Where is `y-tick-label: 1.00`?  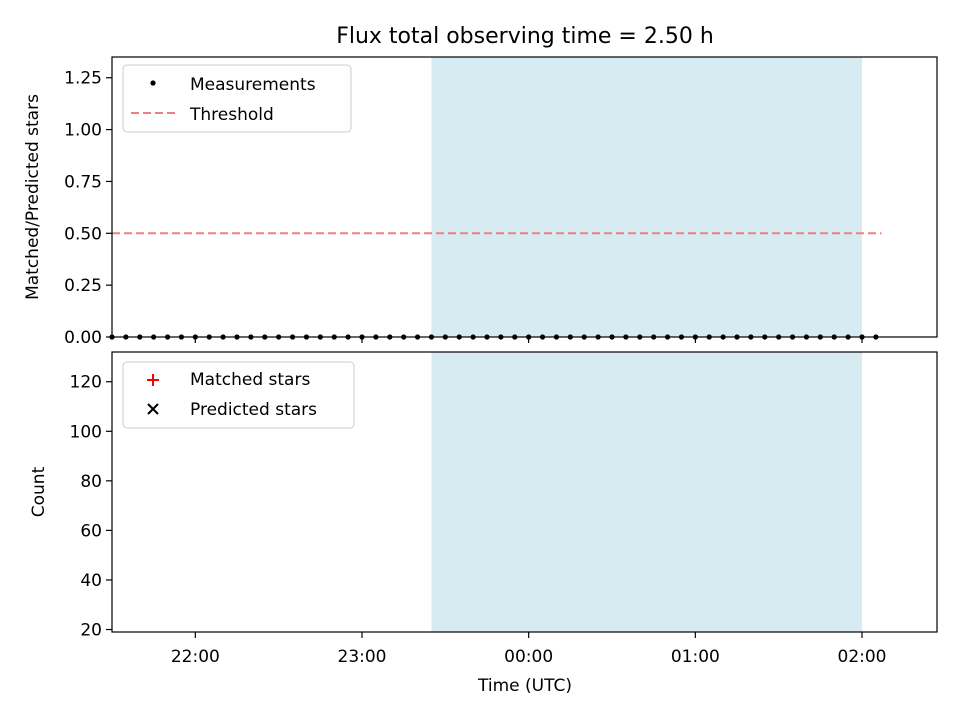
y-tick-label: 1.00 is located at coordinates (83, 131).